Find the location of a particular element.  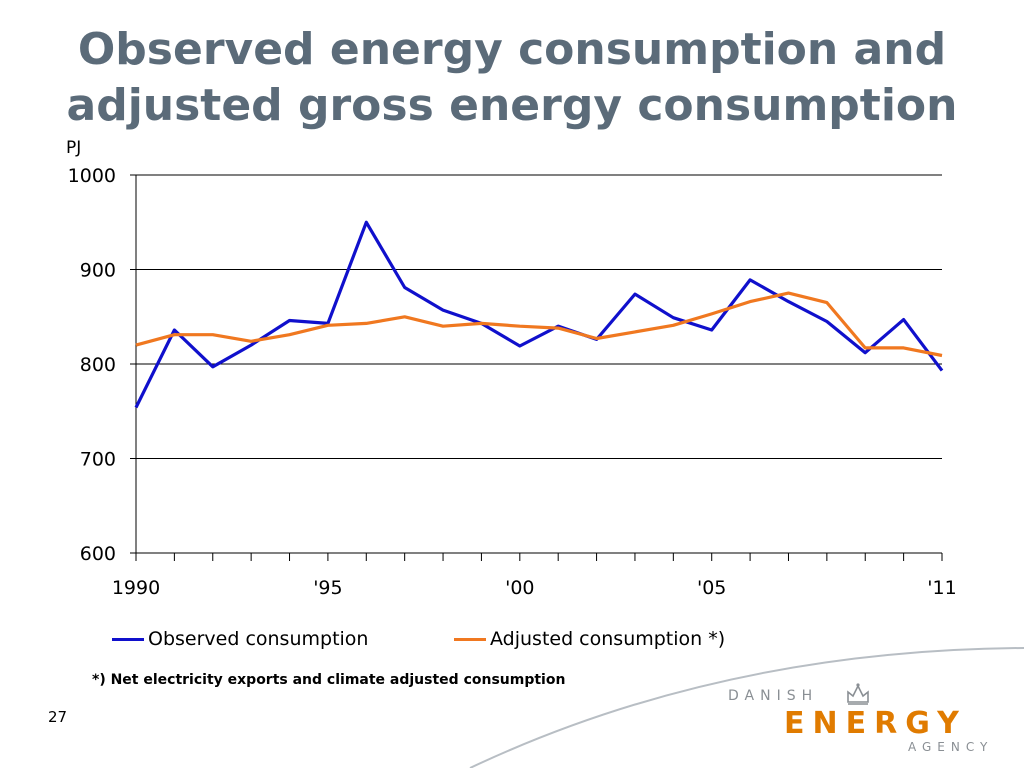

legend-item-observed: Observed consumption is located at coordinates (240, 639).